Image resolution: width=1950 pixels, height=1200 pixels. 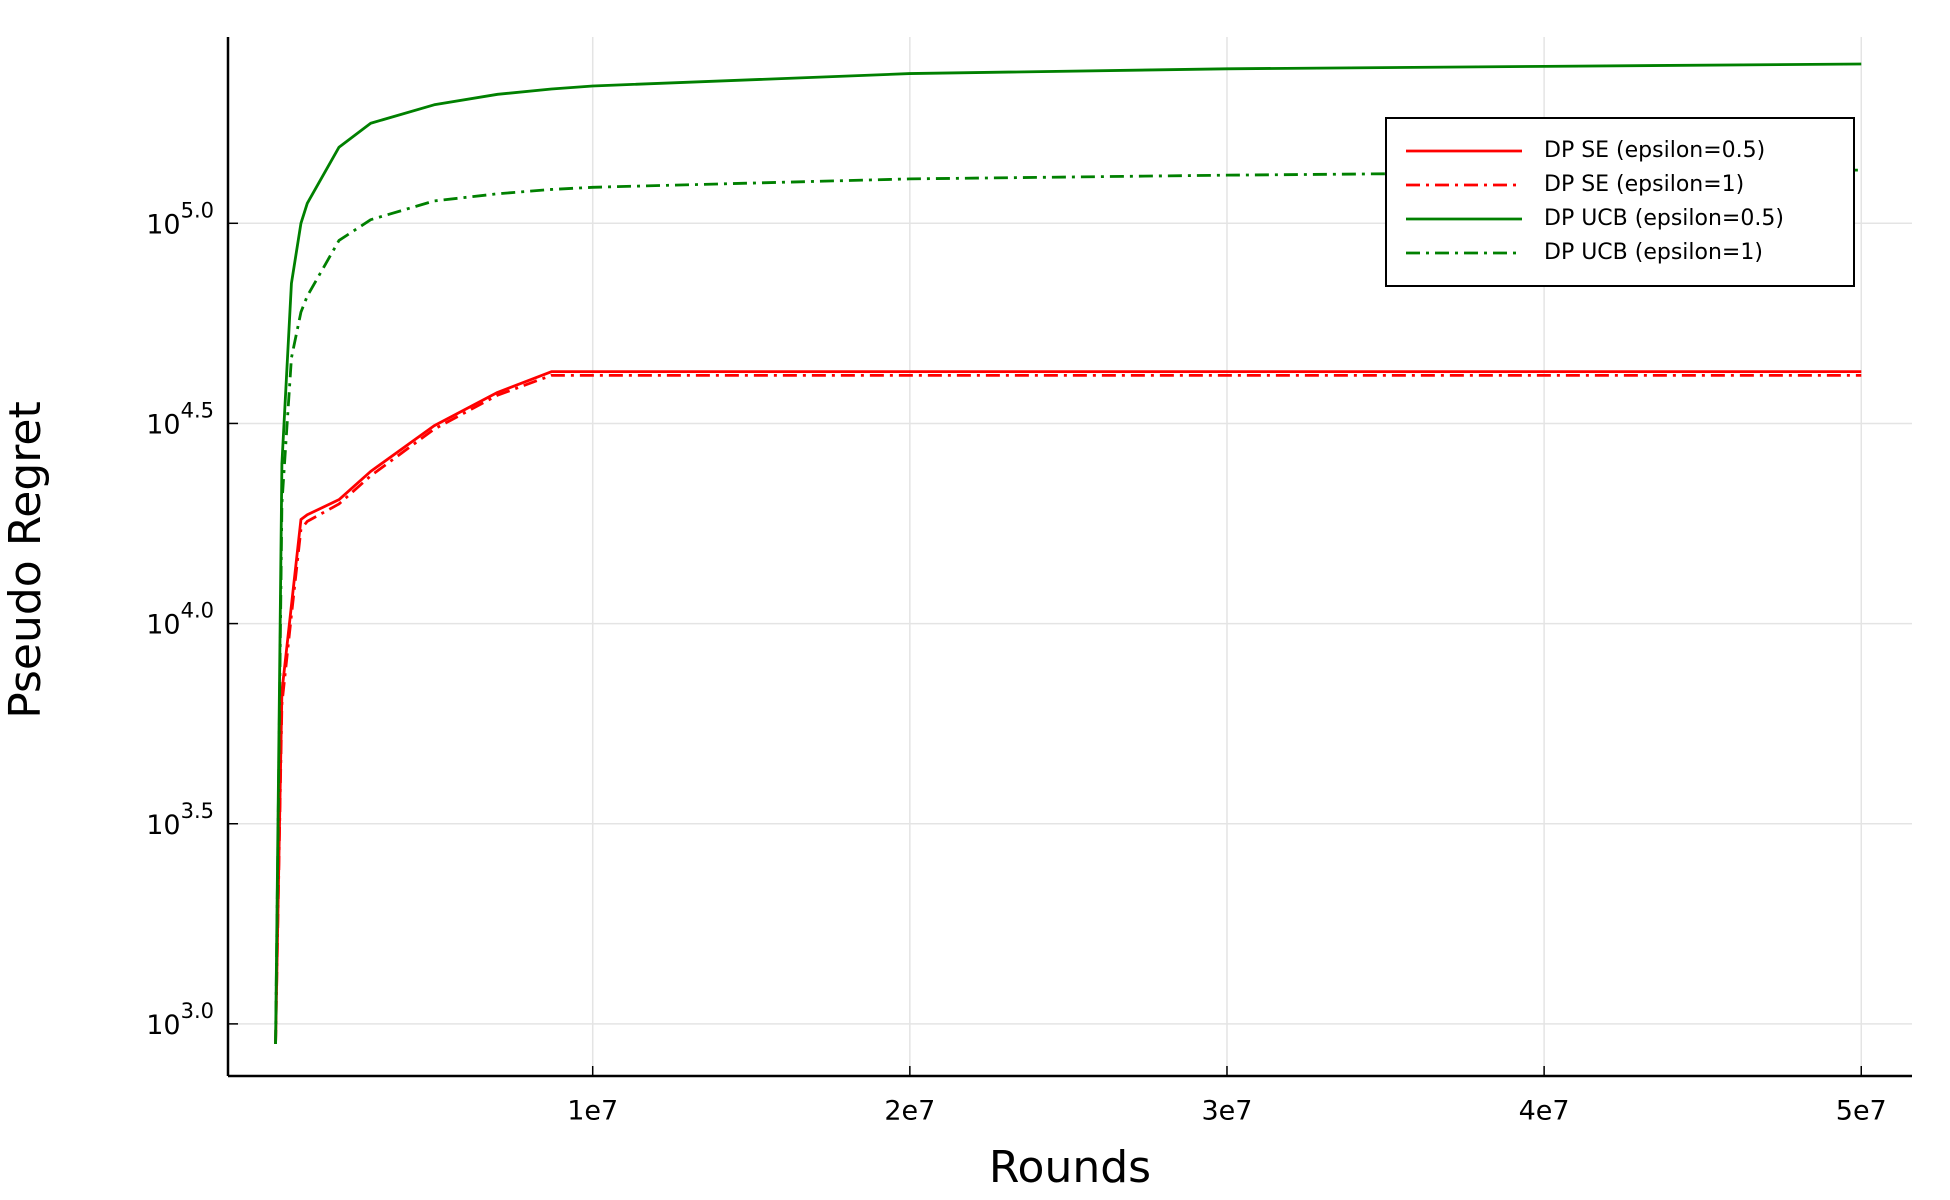 What do you see at coordinates (197, 611) in the screenshot?
I see `y-tick-exponent: 4.0` at bounding box center [197, 611].